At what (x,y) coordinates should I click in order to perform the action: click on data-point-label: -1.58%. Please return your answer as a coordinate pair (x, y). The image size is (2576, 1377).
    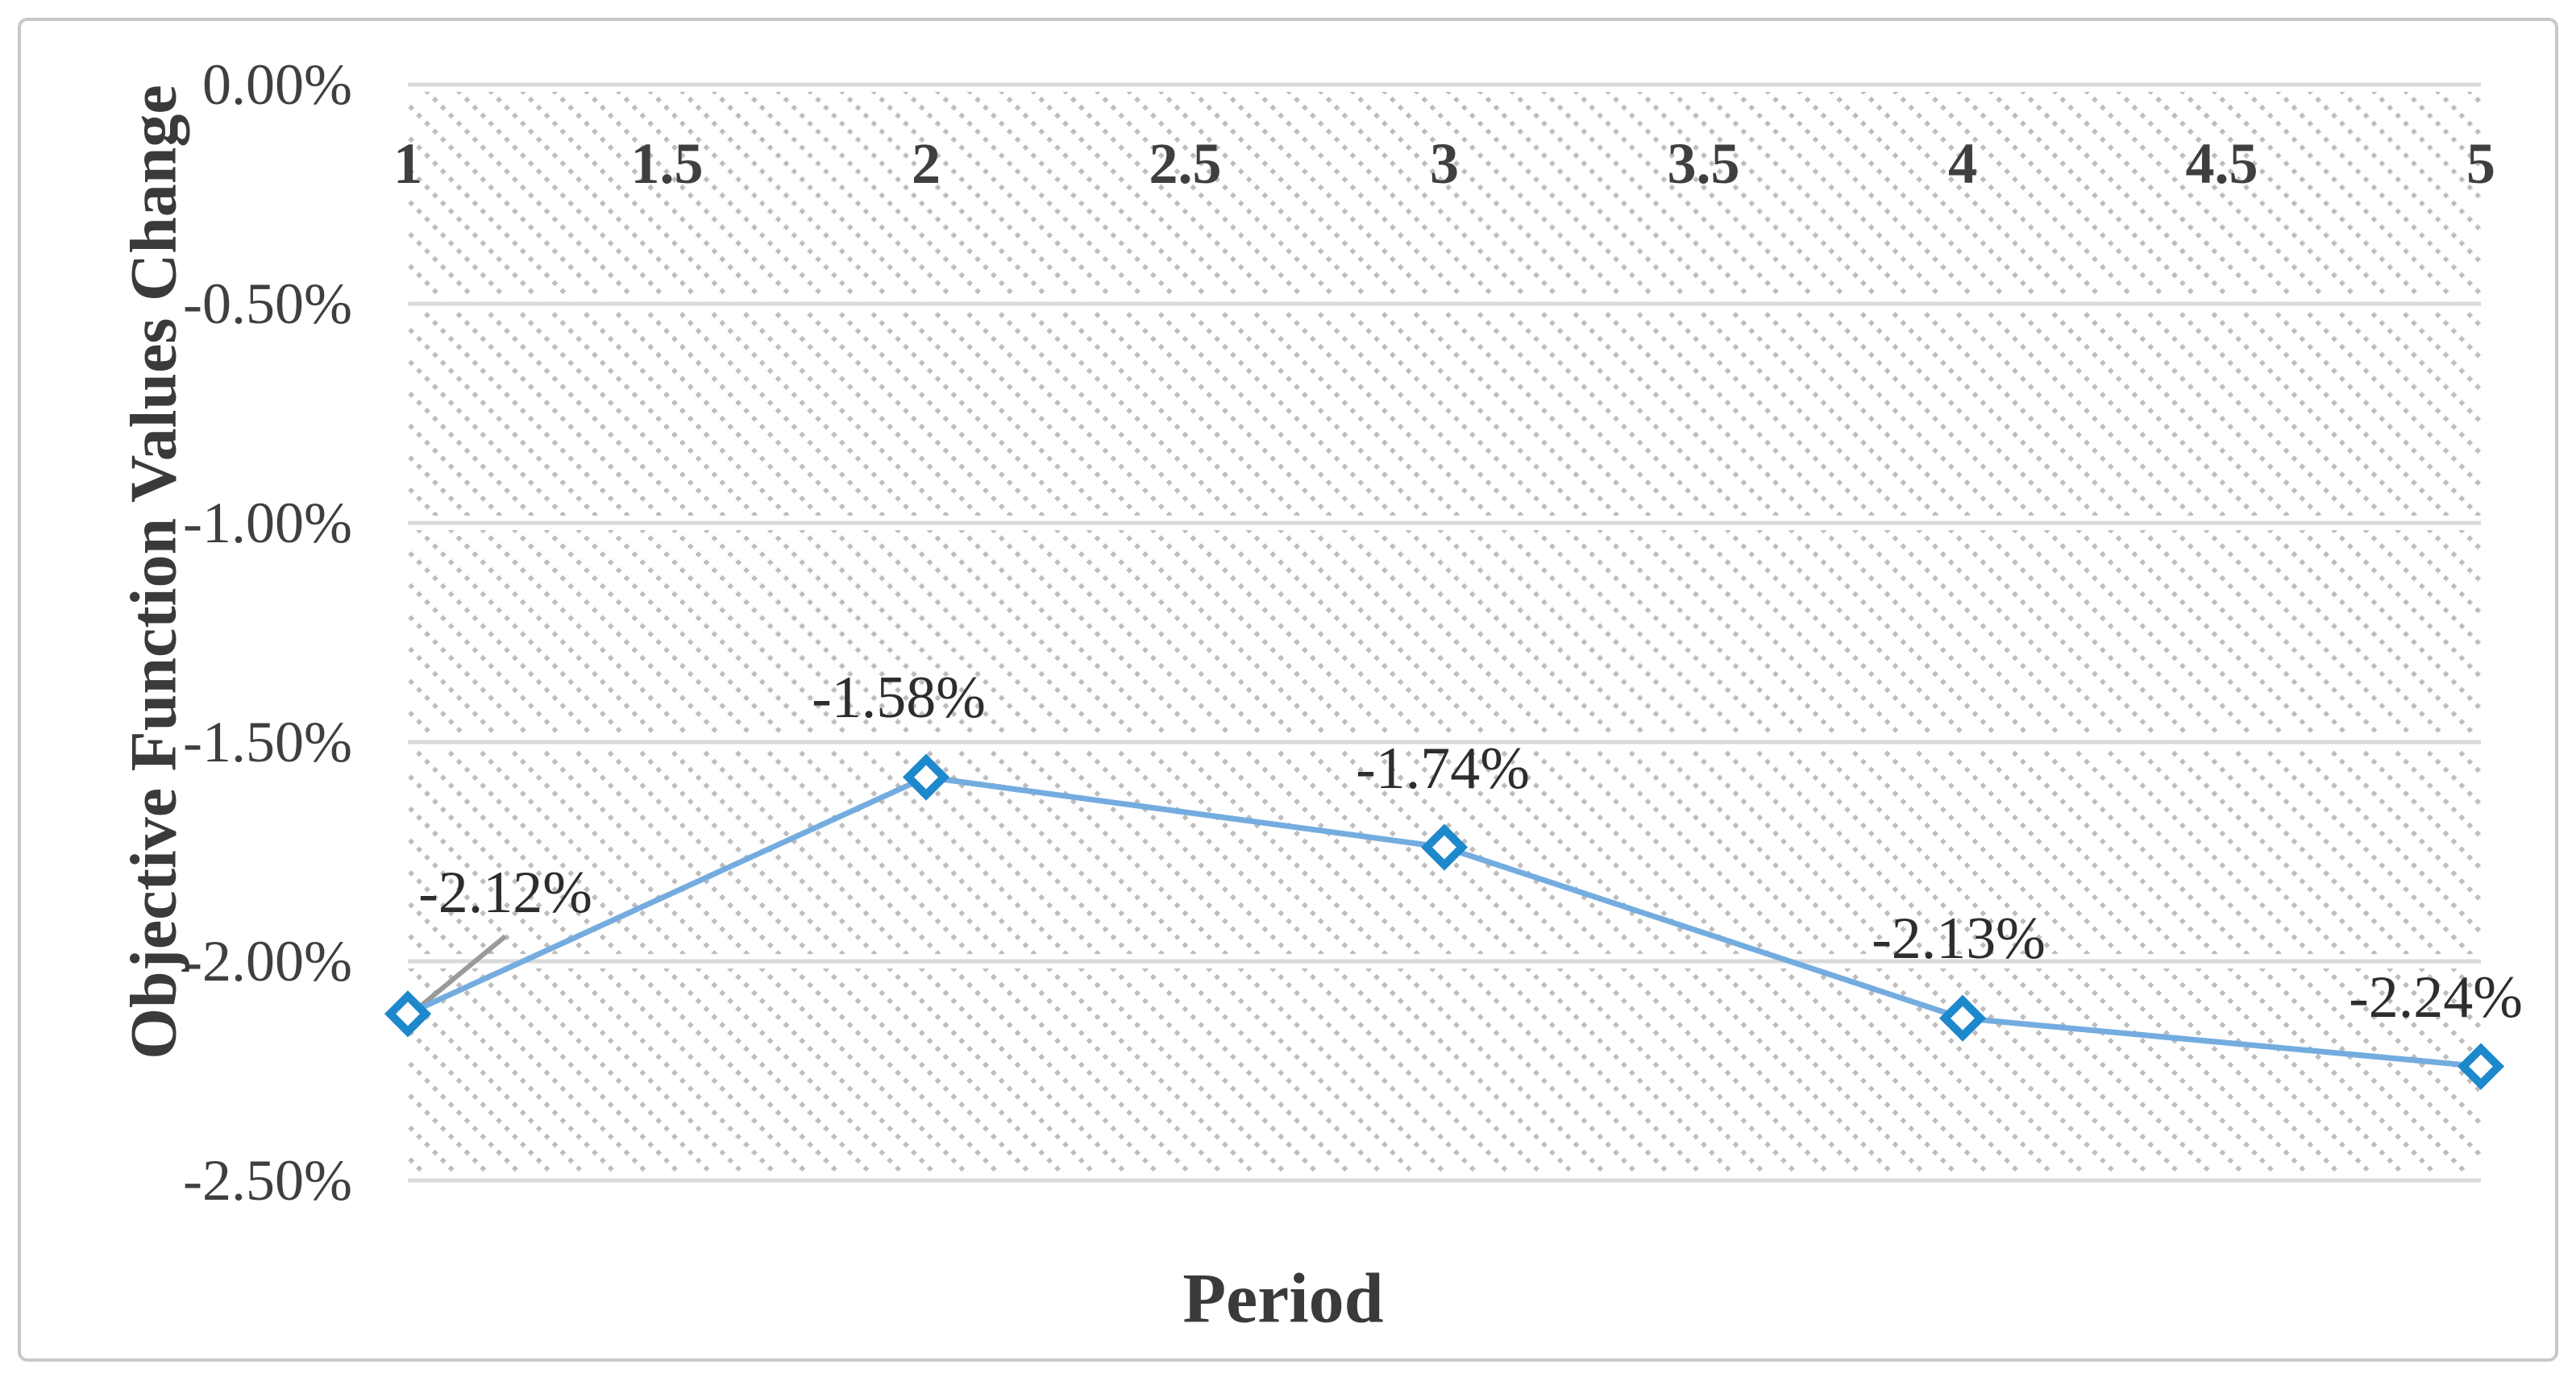
    Looking at the image, I should click on (899, 698).